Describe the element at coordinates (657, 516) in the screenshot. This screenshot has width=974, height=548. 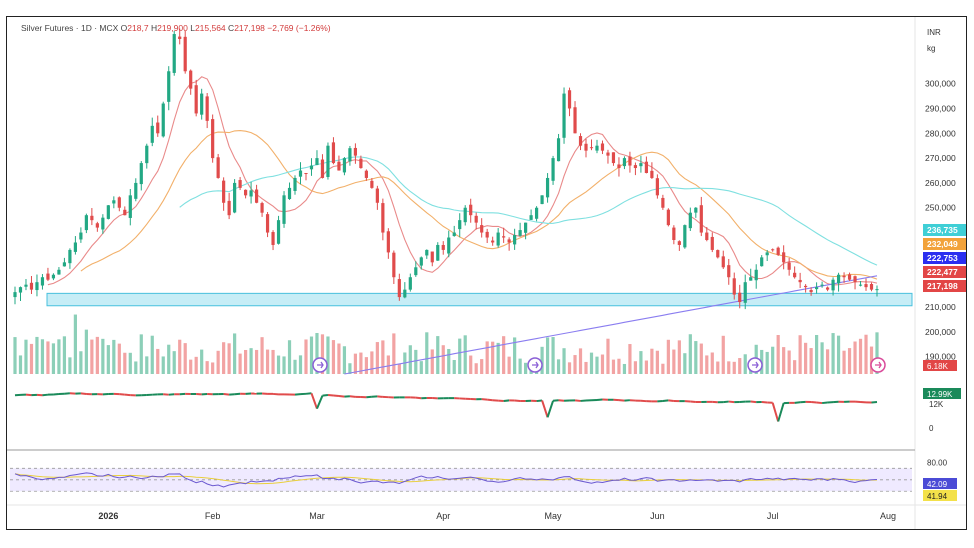
I see `time-tick-label: Jun` at that location.